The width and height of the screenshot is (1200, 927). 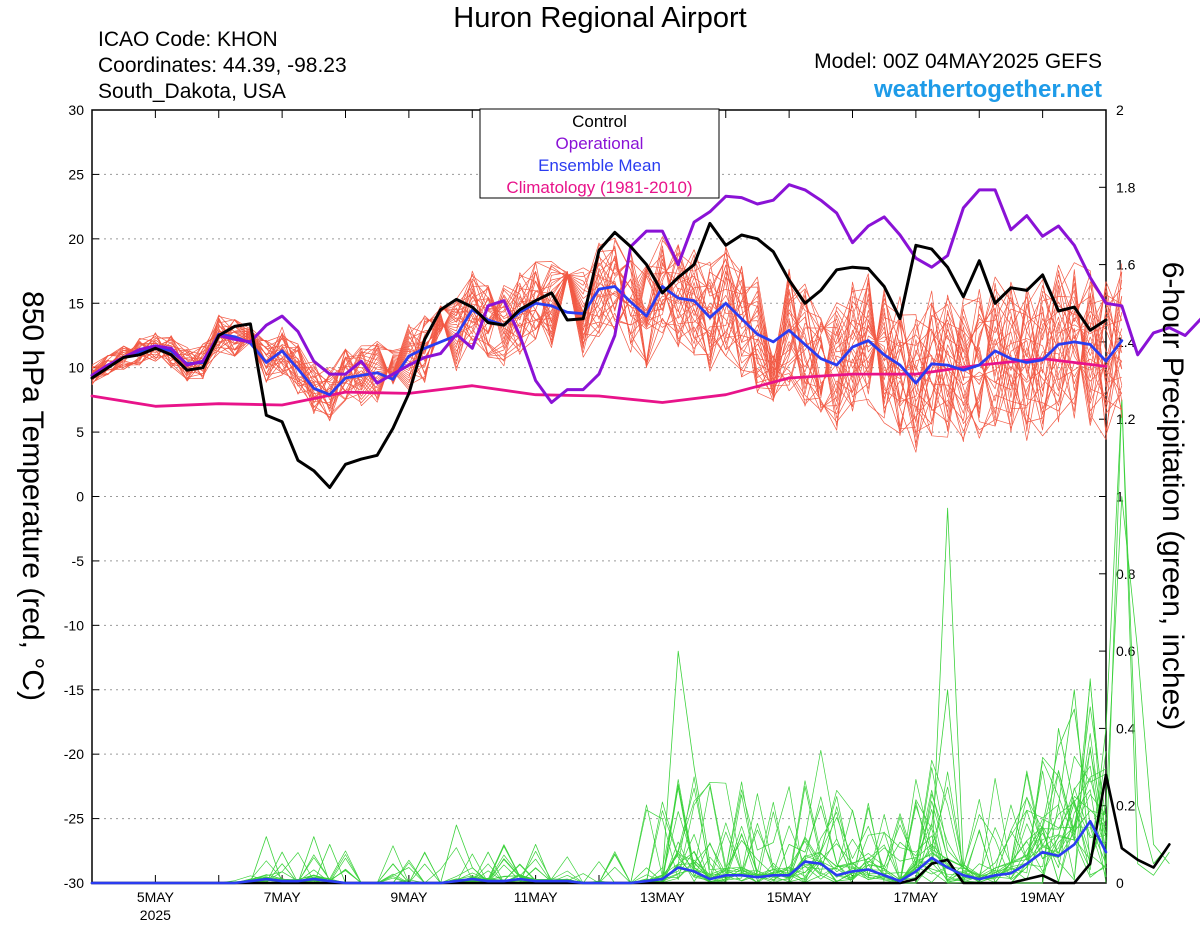 What do you see at coordinates (1120, 497) in the screenshot?
I see `y2-tick-label: 1` at bounding box center [1120, 497].